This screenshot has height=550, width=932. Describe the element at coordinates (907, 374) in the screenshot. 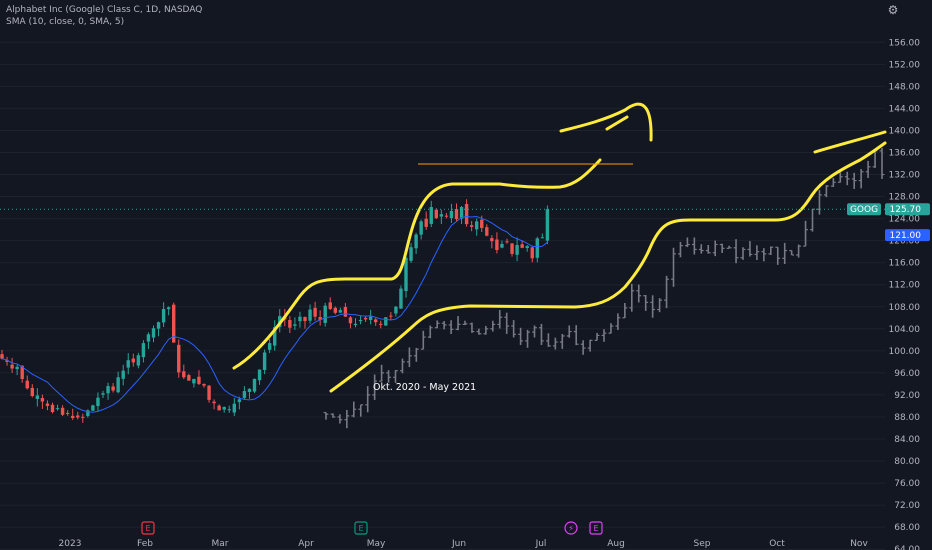

I see `y-tick-label: 96.00` at that location.